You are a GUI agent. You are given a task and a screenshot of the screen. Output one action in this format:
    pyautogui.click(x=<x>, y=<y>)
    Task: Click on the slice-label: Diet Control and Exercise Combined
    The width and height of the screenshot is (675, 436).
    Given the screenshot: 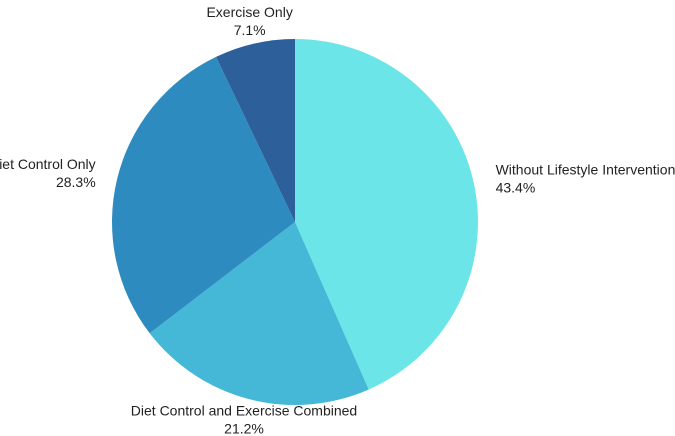 What is the action you would take?
    pyautogui.click(x=244, y=410)
    